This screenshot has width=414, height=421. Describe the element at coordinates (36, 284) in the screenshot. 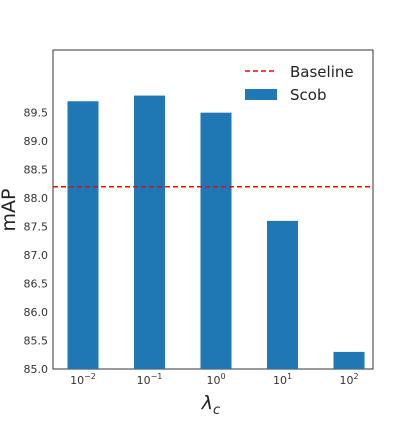

I see `y-tick-label: 86.5` at that location.